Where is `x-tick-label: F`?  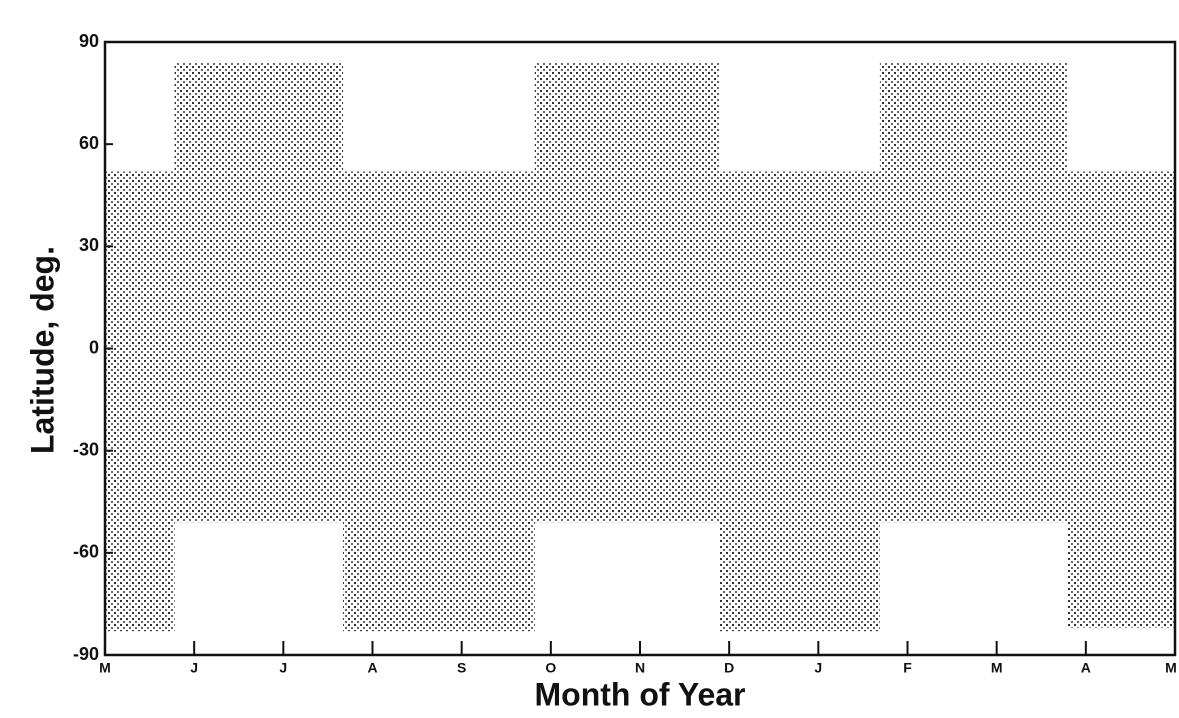 x-tick-label: F is located at coordinates (907, 668).